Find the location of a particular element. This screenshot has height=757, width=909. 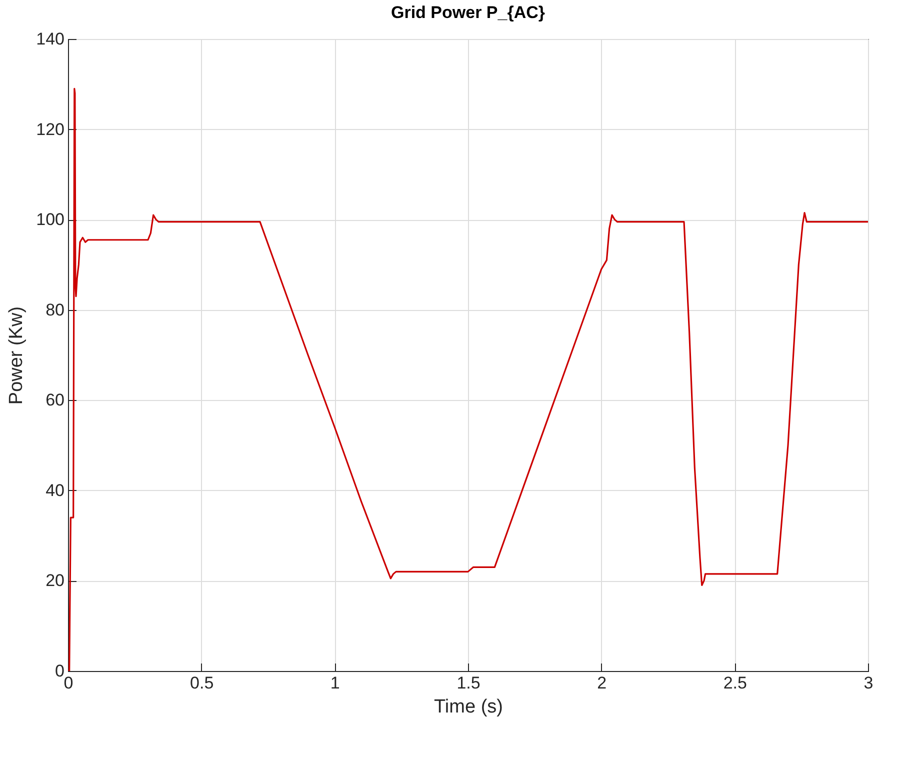

y-tick-label: 60 is located at coordinates (55, 400).